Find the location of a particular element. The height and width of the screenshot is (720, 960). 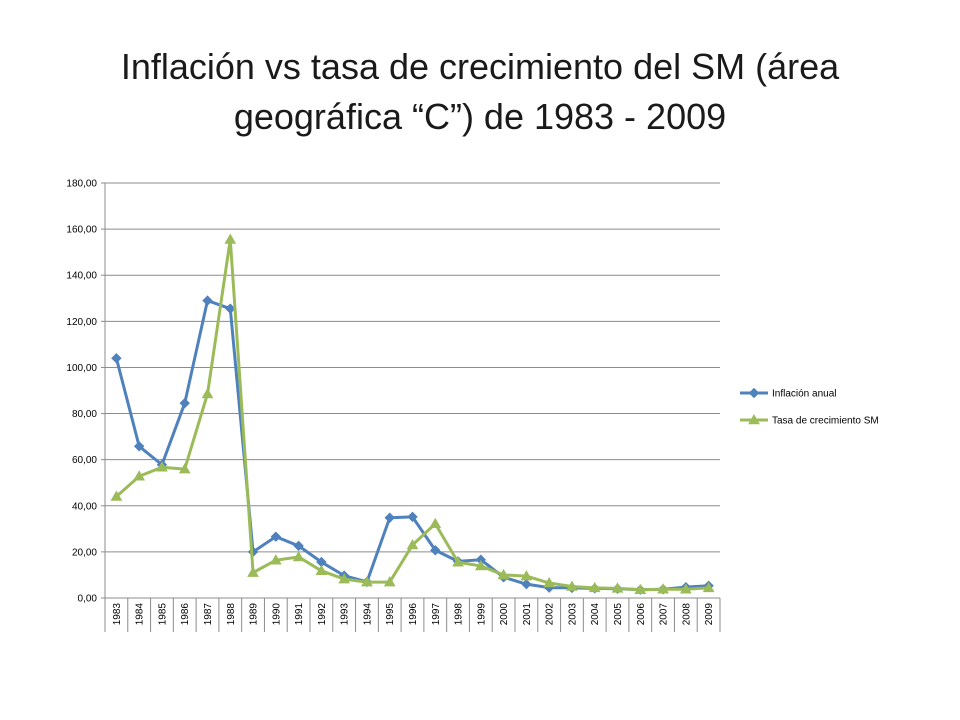

x-tick-label: 1984 is located at coordinates (140, 614).